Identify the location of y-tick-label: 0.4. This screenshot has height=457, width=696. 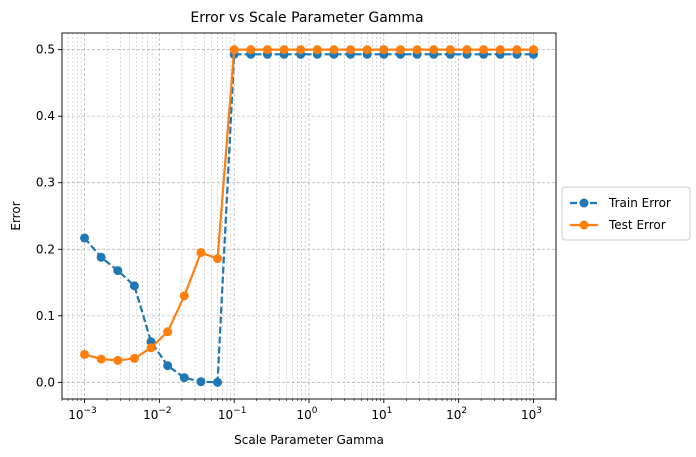
(45, 116).